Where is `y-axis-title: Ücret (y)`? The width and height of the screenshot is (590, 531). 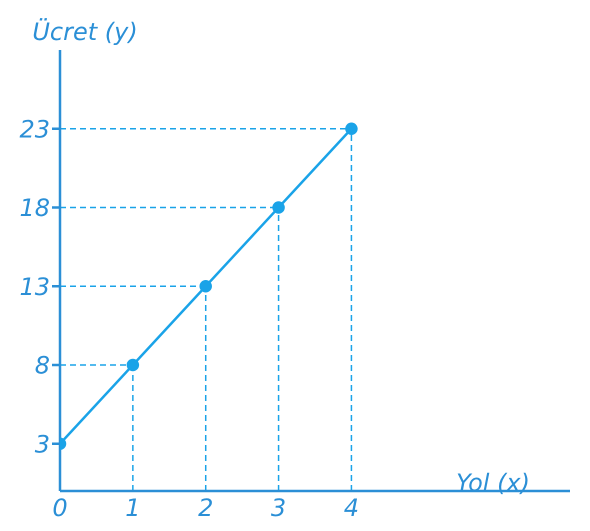 y-axis-title: Ücret (y) is located at coordinates (85, 32).